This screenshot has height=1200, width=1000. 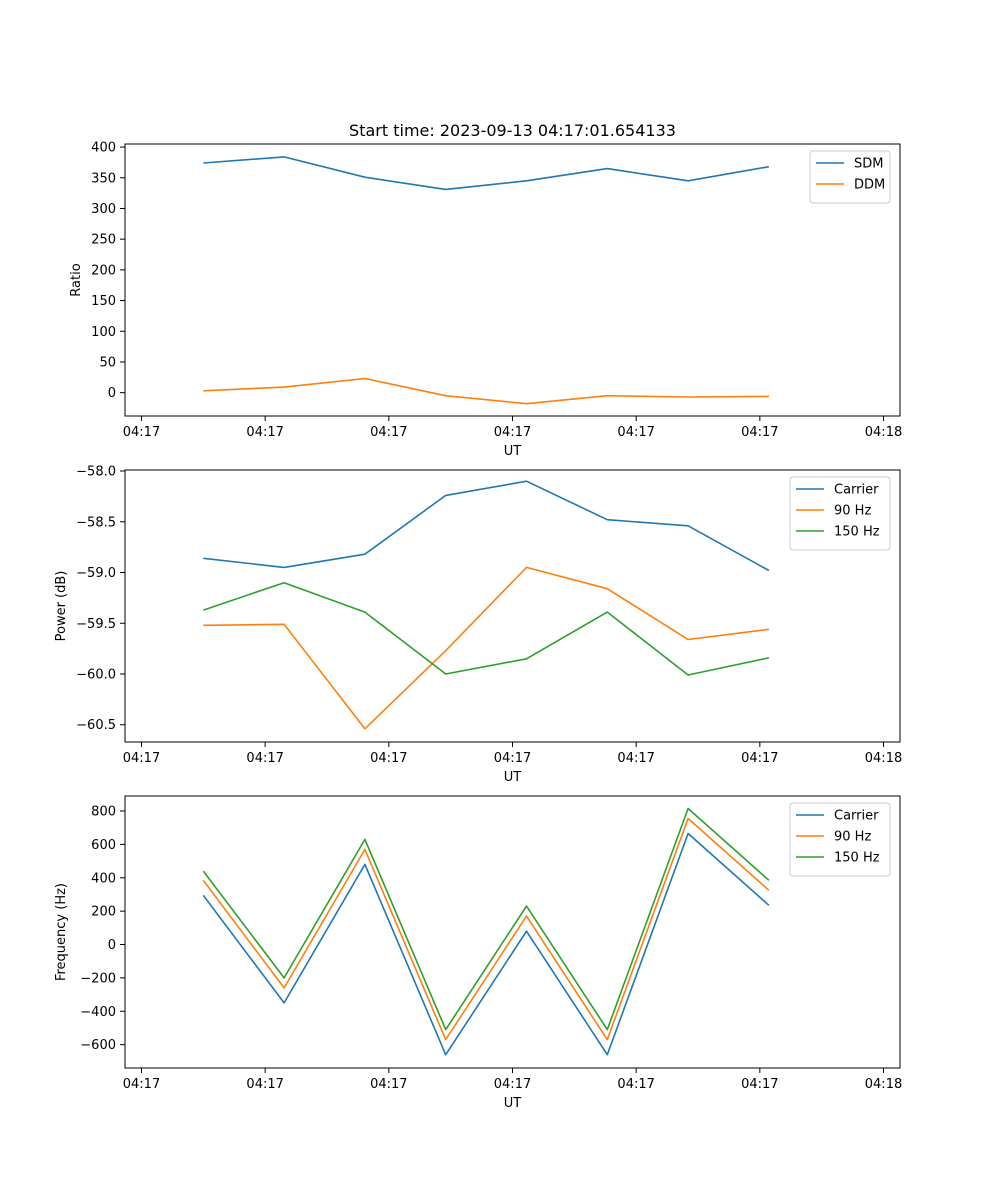 What do you see at coordinates (103, 332) in the screenshot?
I see `y-tick-label: 100` at bounding box center [103, 332].